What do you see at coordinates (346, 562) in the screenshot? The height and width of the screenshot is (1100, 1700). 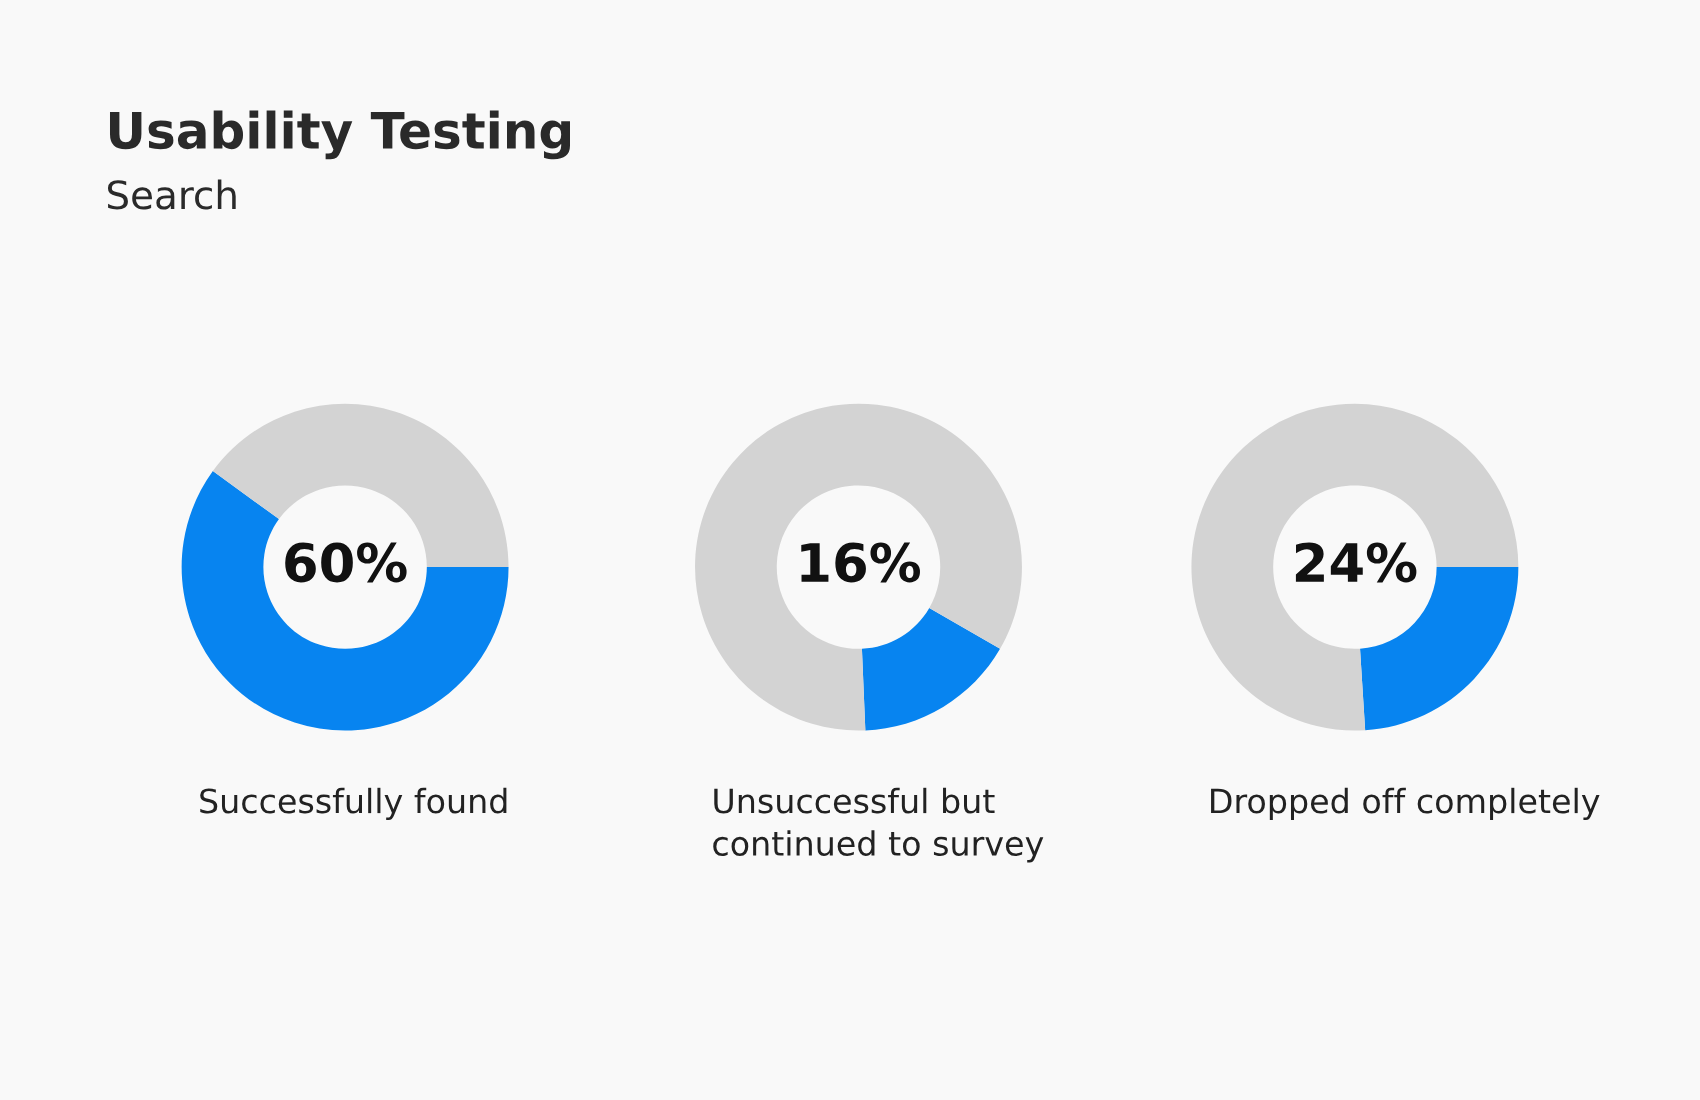 I see `text: 60%` at bounding box center [346, 562].